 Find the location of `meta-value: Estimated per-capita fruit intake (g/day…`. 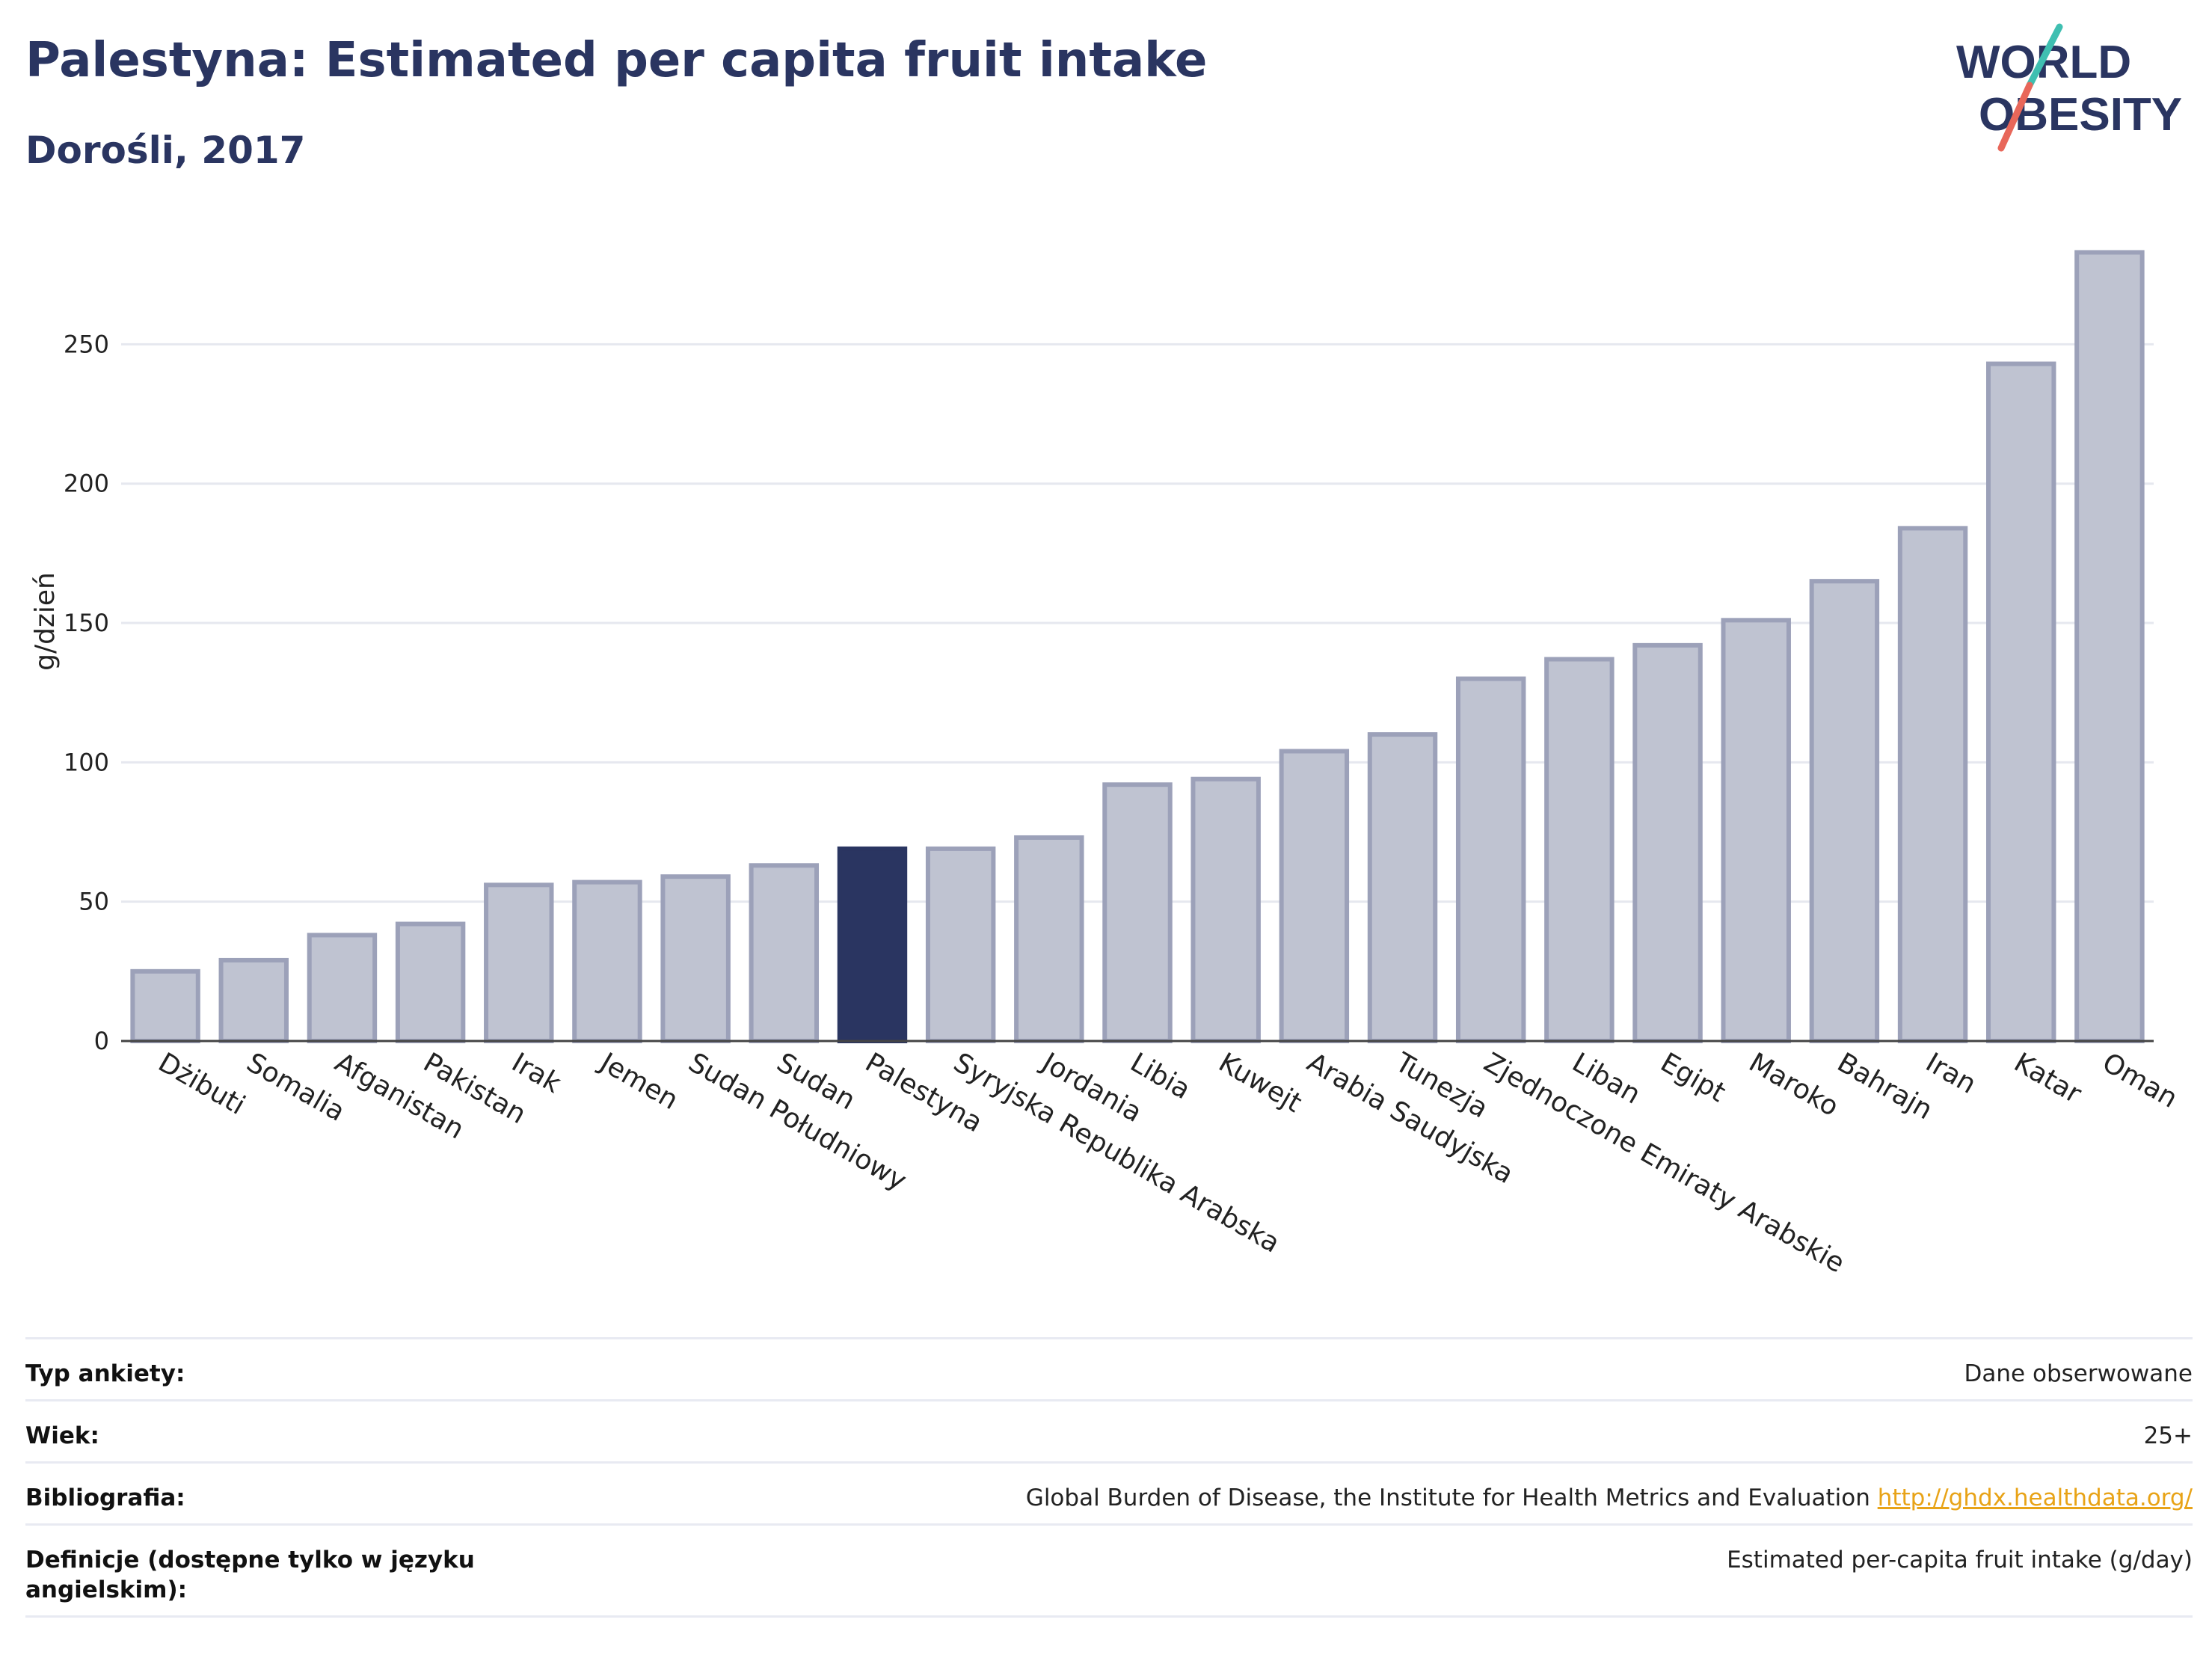

meta-value: Estimated per-capita fruit intake (g/day… is located at coordinates (1960, 1560).